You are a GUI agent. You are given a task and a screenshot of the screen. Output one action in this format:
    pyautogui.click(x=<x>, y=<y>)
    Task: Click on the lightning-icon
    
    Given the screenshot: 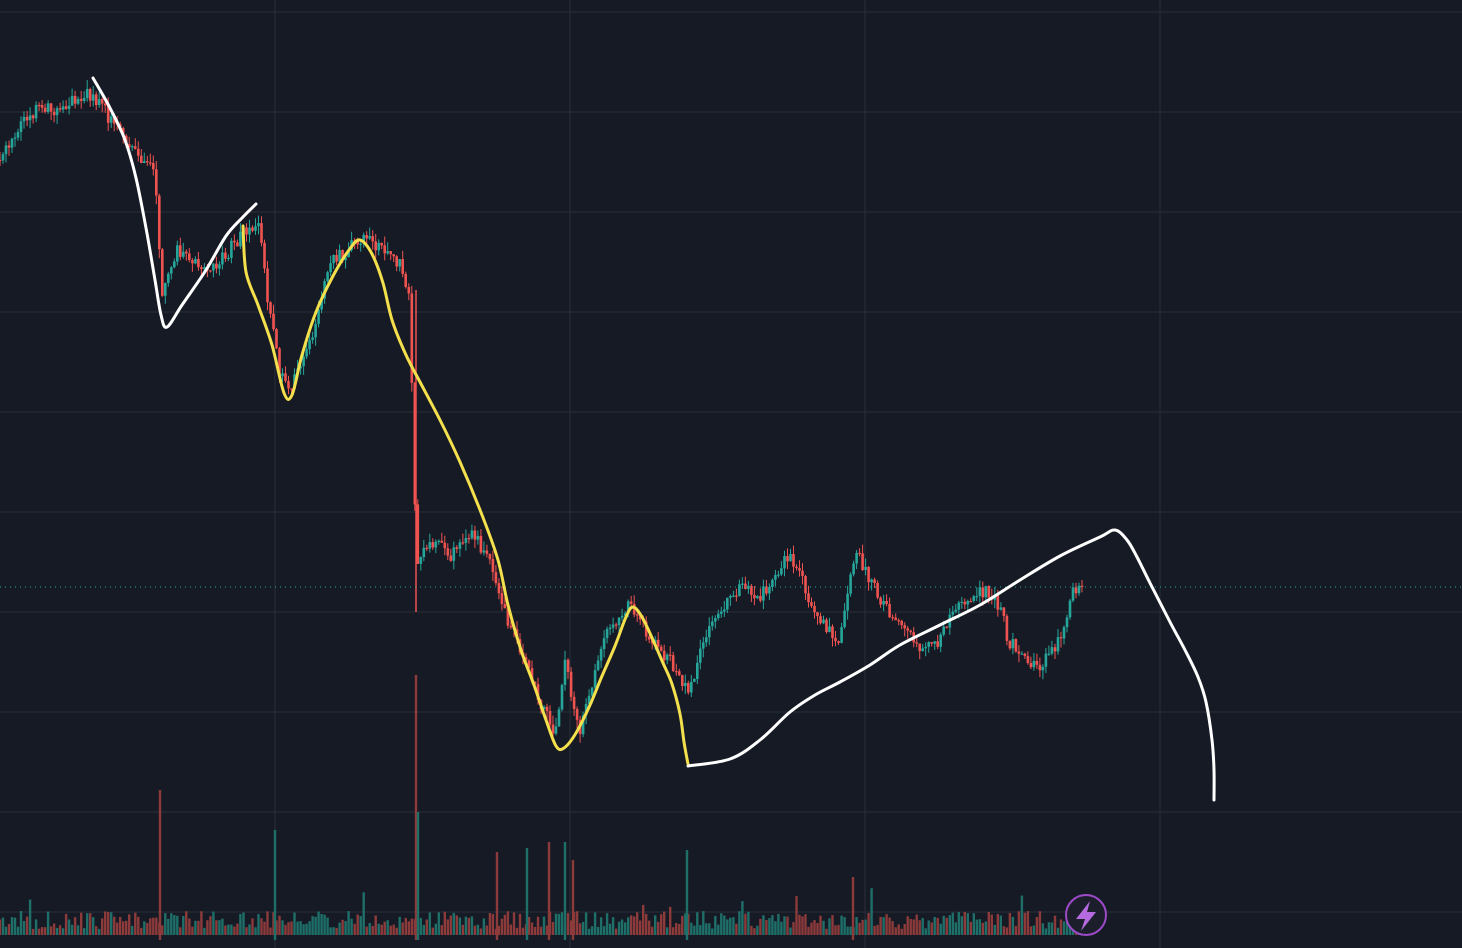 What is the action you would take?
    pyautogui.click(x=1086, y=915)
    